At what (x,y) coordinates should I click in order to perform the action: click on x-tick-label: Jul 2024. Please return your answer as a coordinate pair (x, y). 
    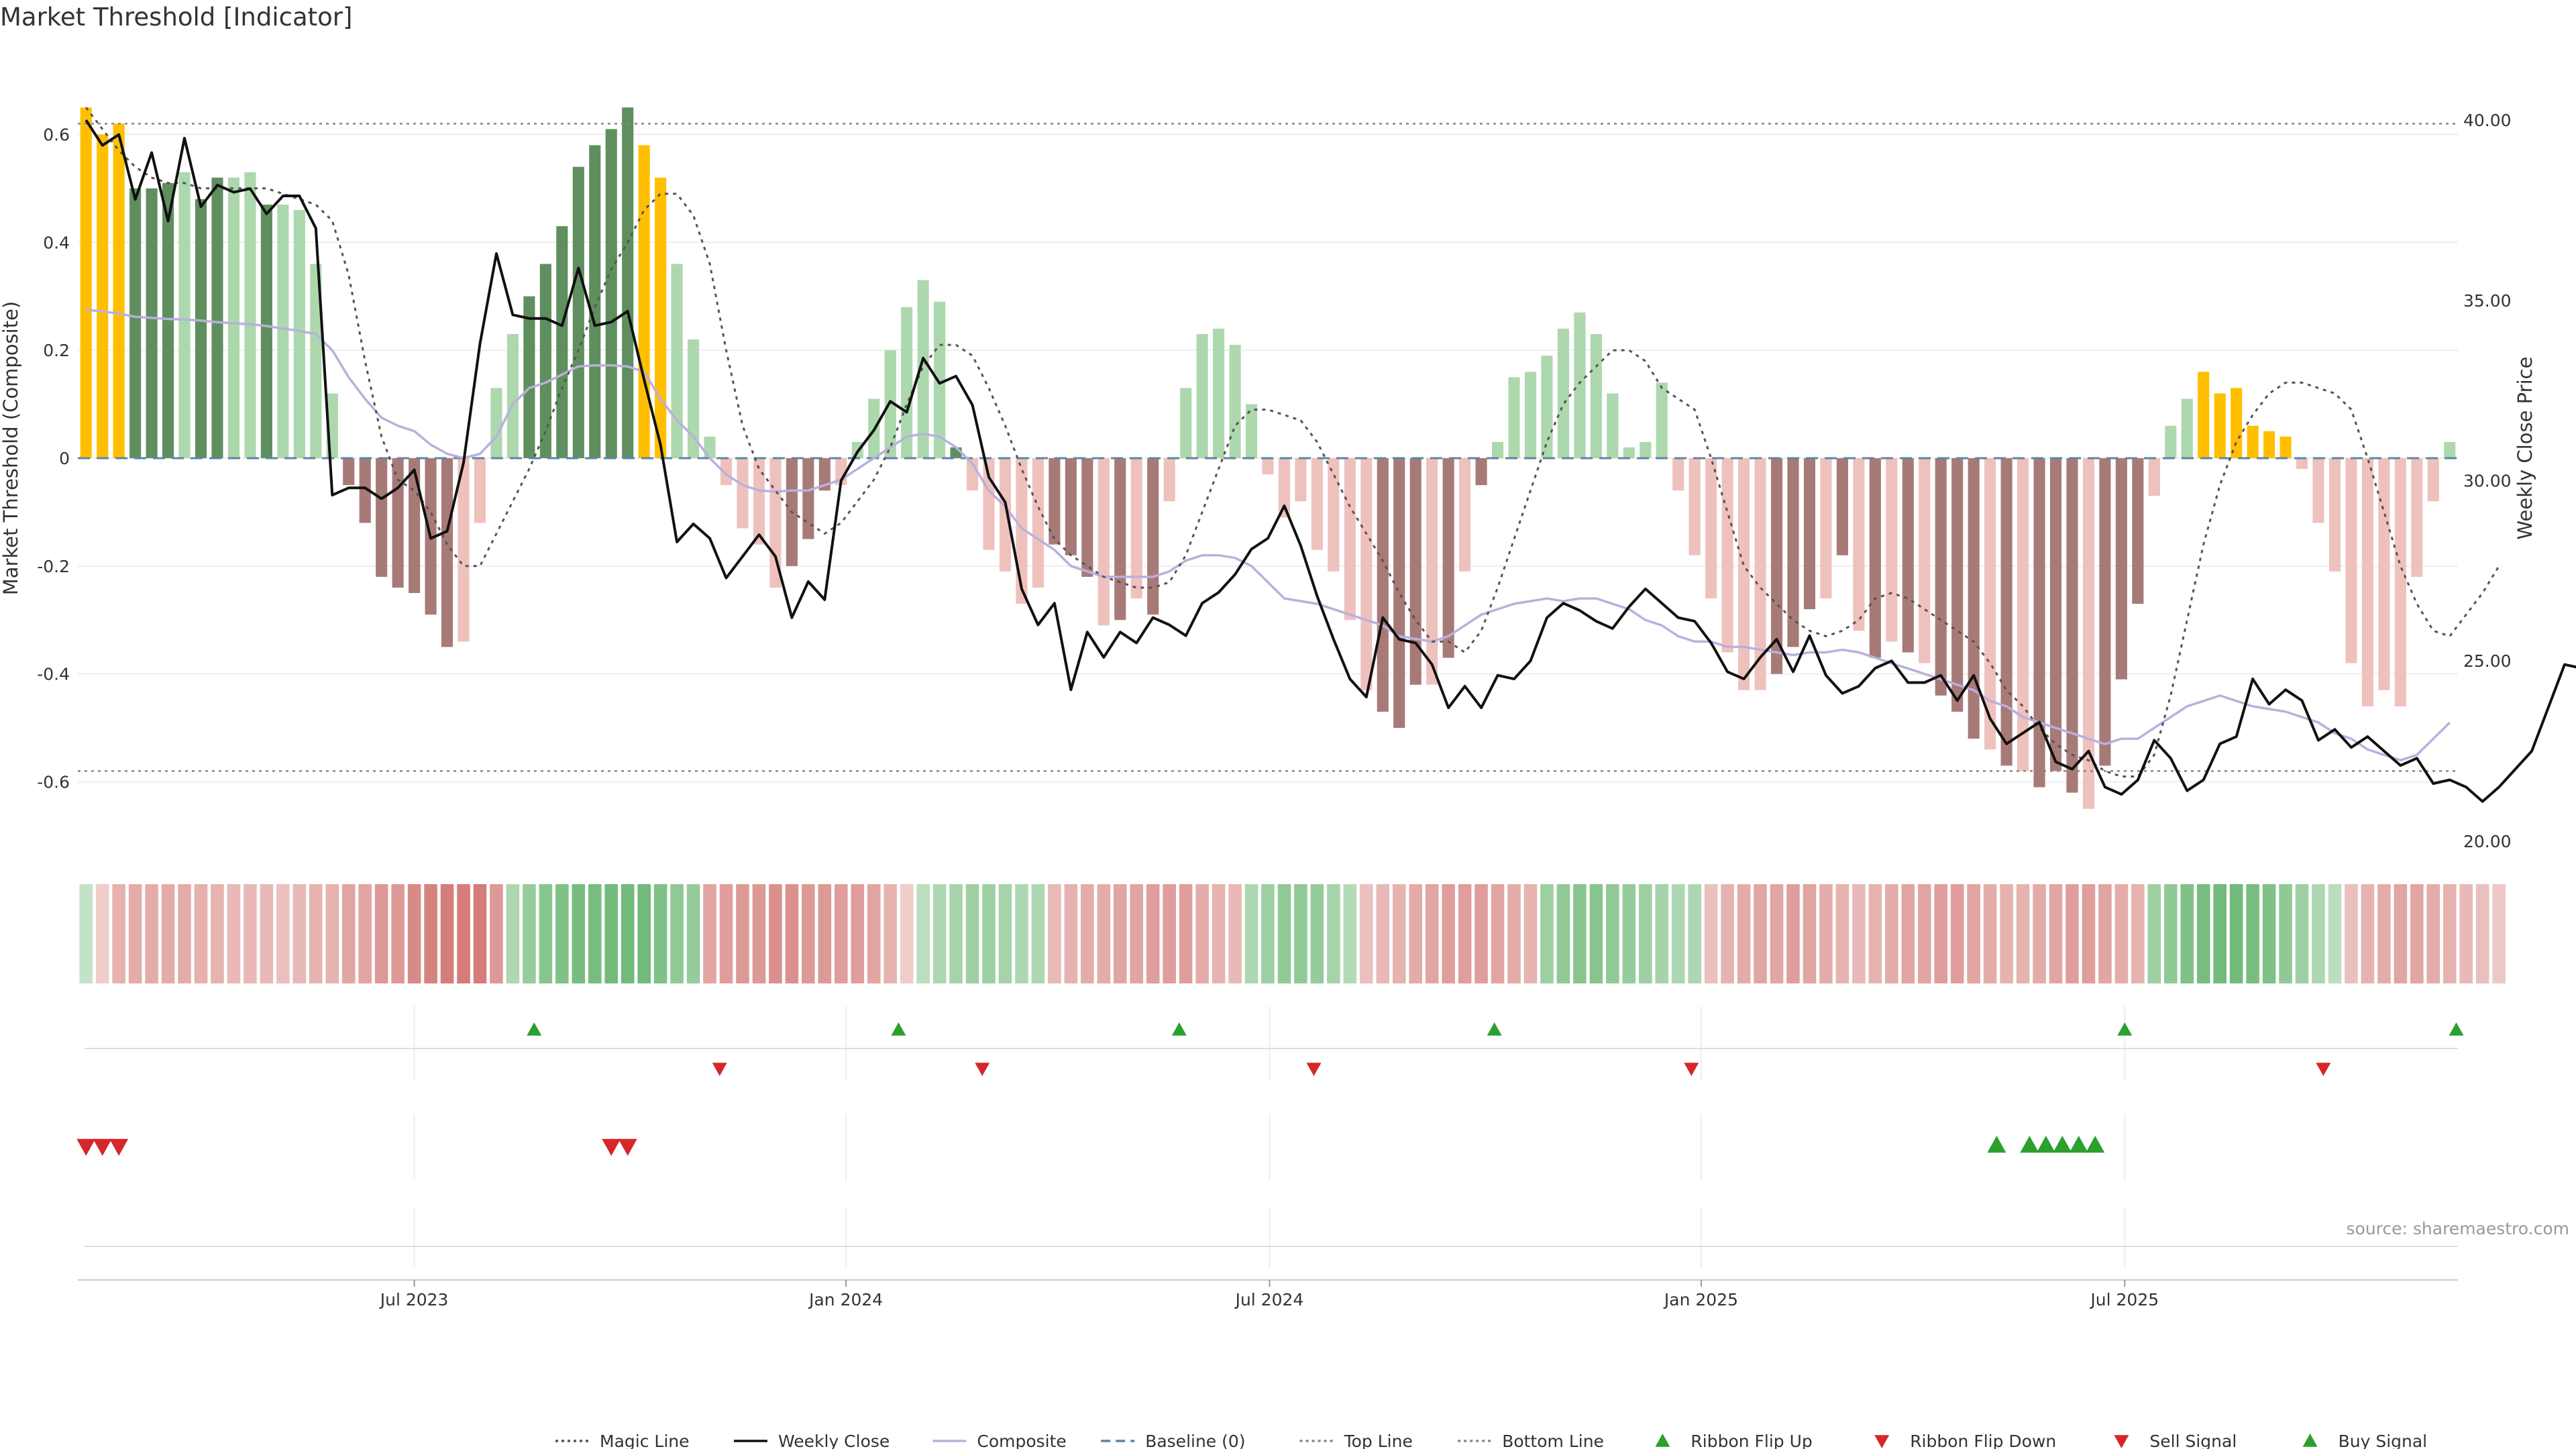
    Looking at the image, I should click on (1269, 1299).